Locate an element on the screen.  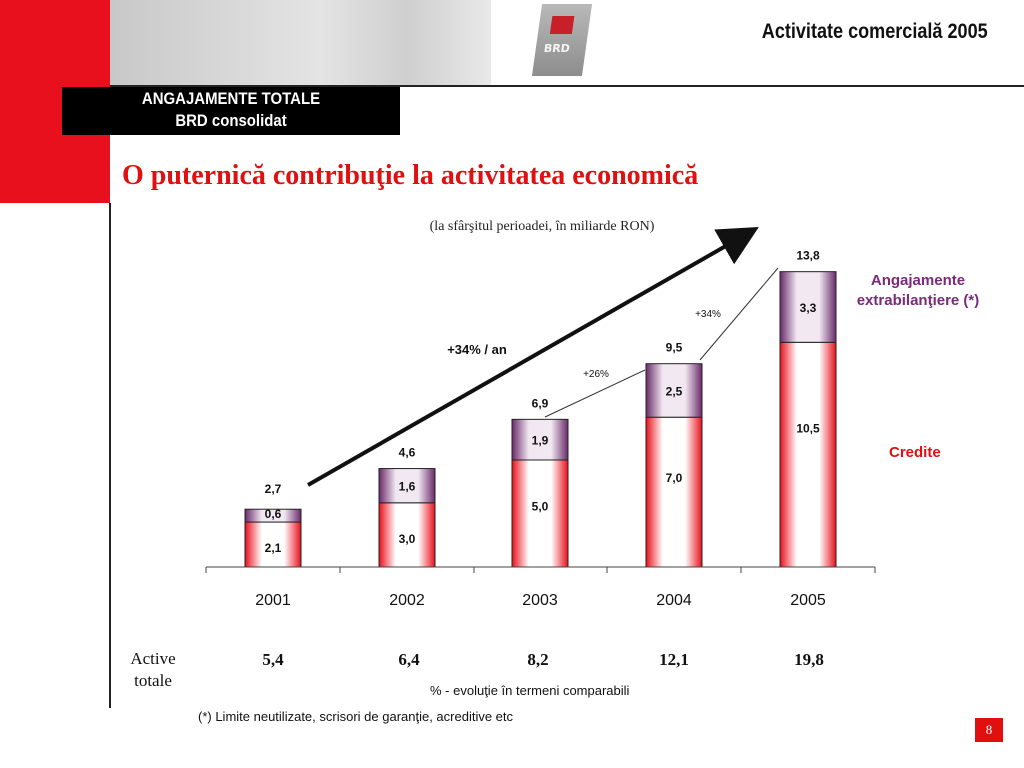
active-value-2001: 5,4 is located at coordinates (273, 659).